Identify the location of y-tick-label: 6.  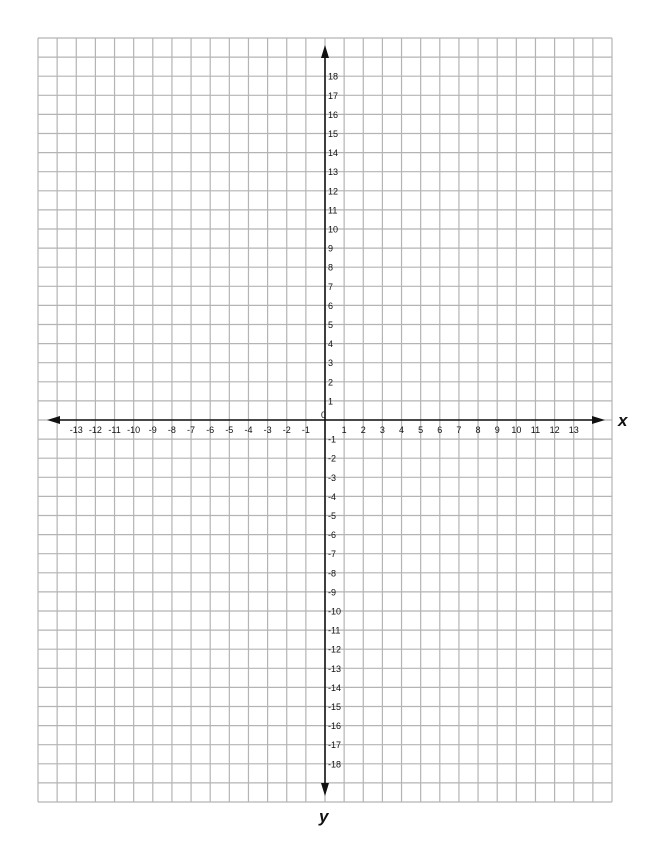
(330, 306).